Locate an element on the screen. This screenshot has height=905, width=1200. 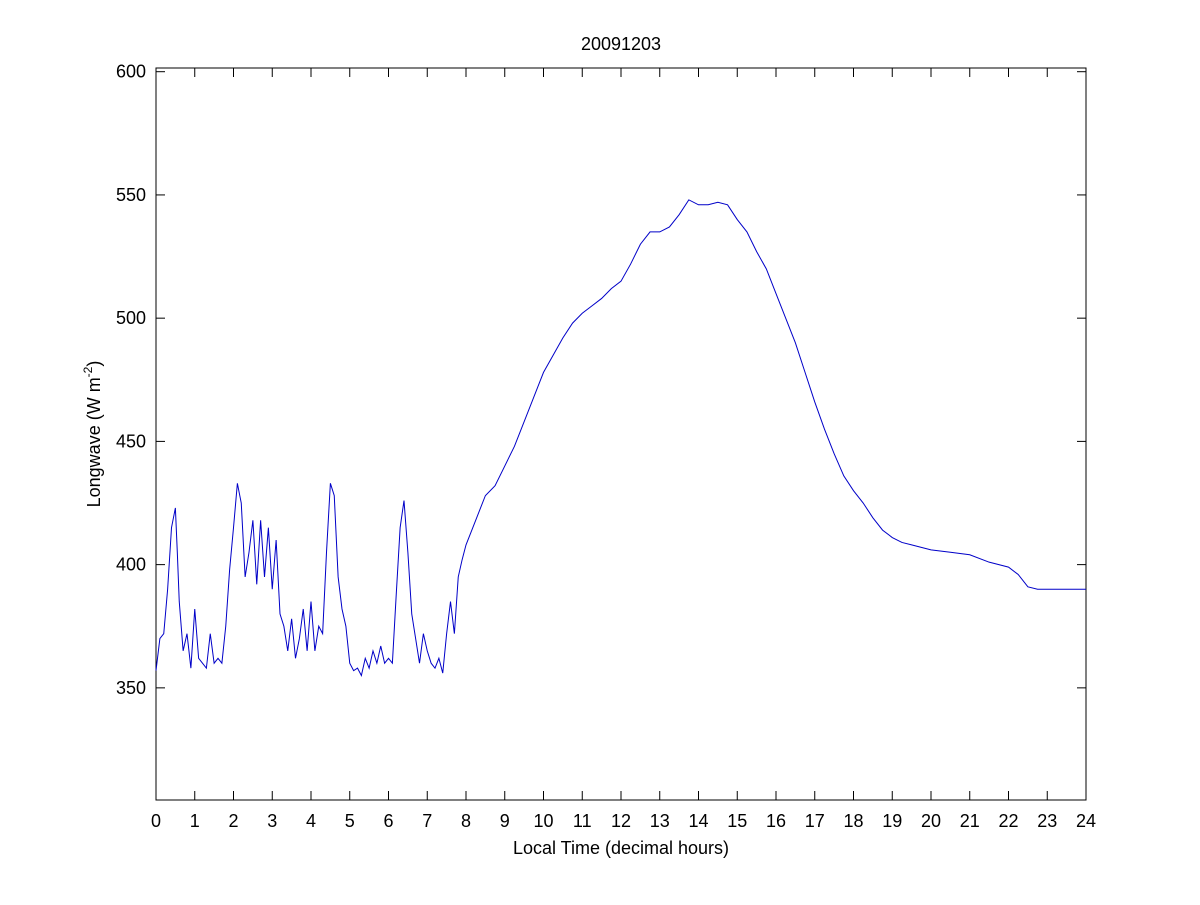
x-tick-label: 16 is located at coordinates (776, 821).